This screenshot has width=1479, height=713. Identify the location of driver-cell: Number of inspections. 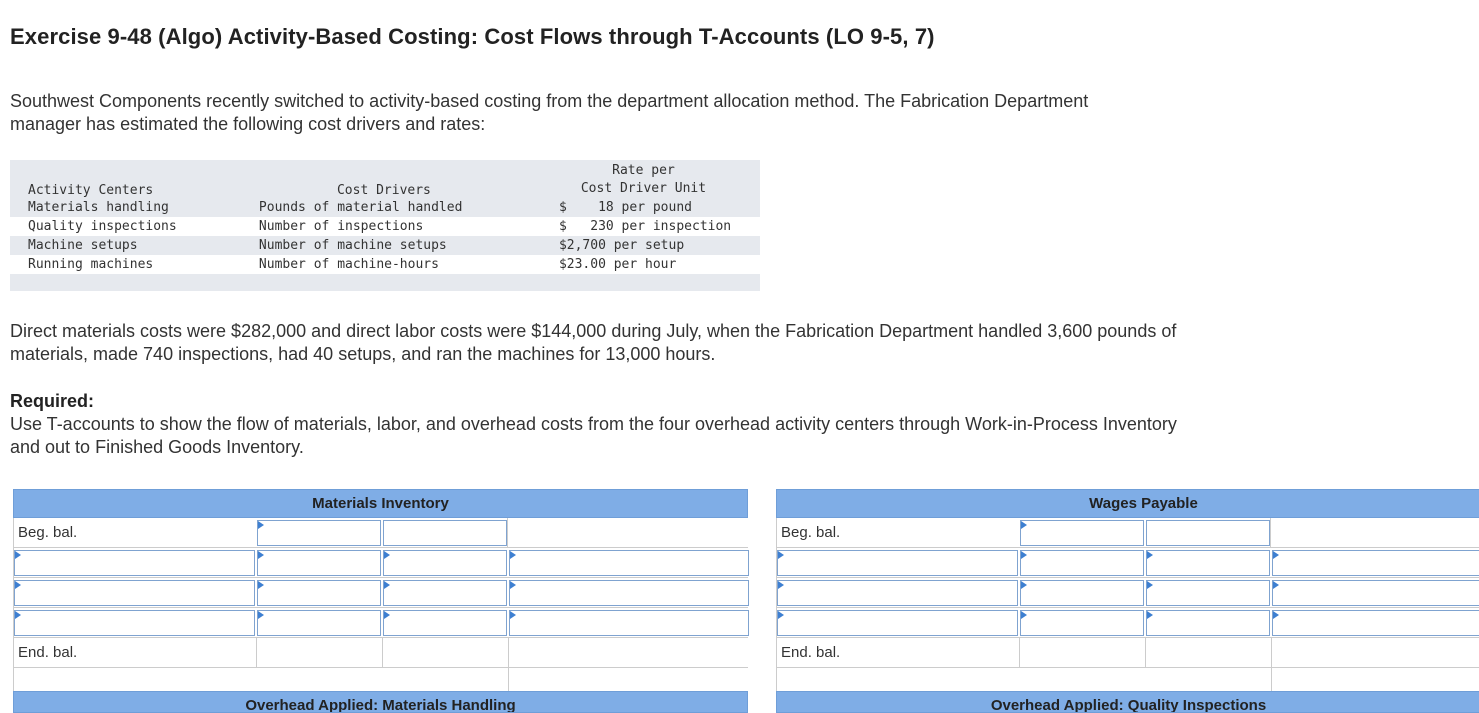
(383, 226).